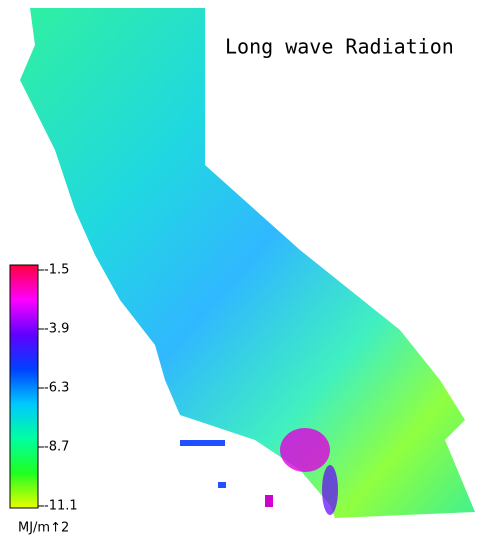 The width and height of the screenshot is (500, 550). Describe the element at coordinates (24, 386) in the screenshot. I see `colorbar` at that location.